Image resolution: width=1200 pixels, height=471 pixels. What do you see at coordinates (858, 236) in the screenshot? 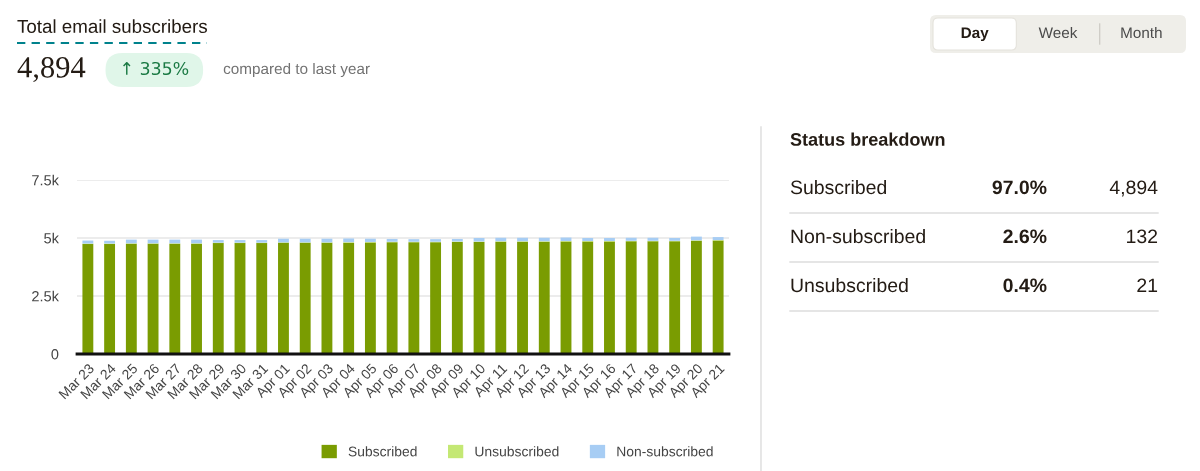
I see `category-label: Non-subscribed` at bounding box center [858, 236].